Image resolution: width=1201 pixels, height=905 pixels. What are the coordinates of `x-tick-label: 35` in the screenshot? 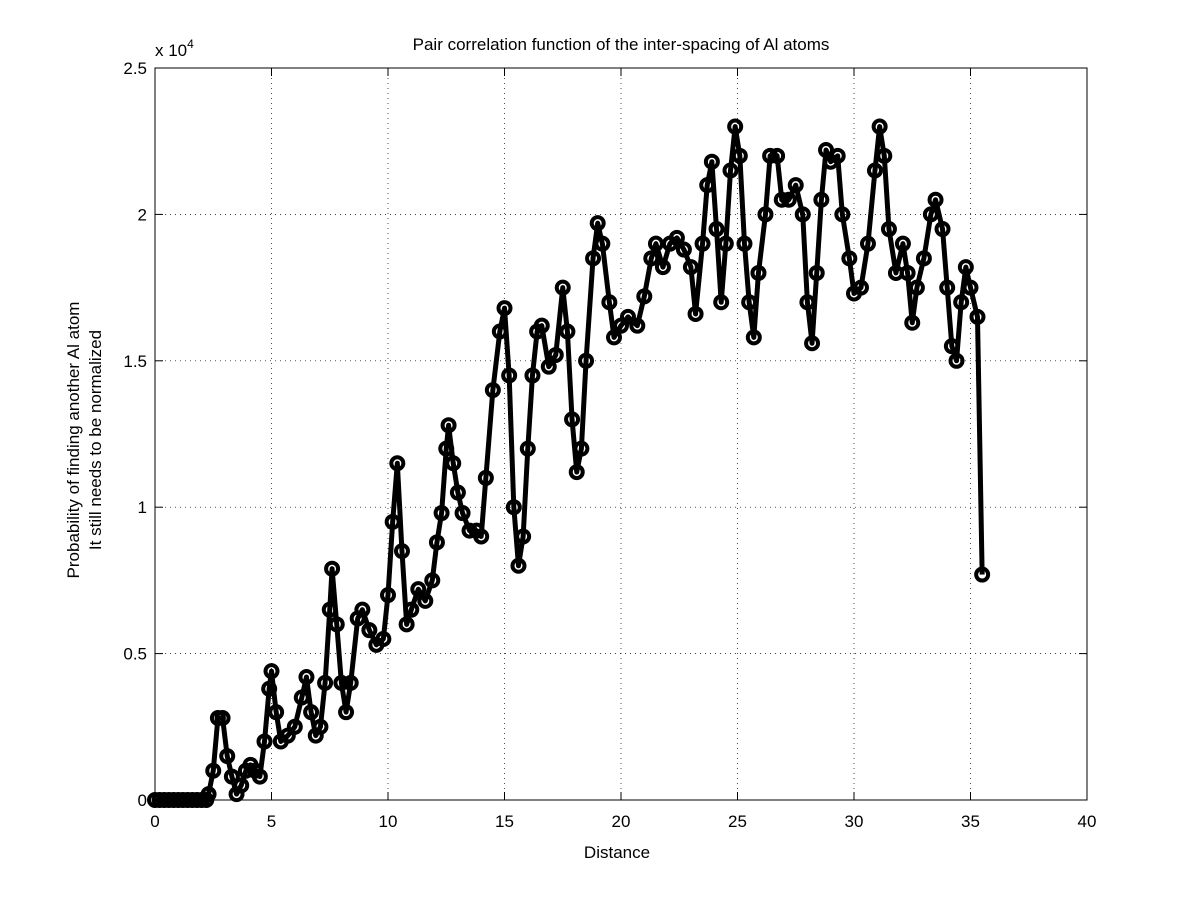 It's located at (970, 821).